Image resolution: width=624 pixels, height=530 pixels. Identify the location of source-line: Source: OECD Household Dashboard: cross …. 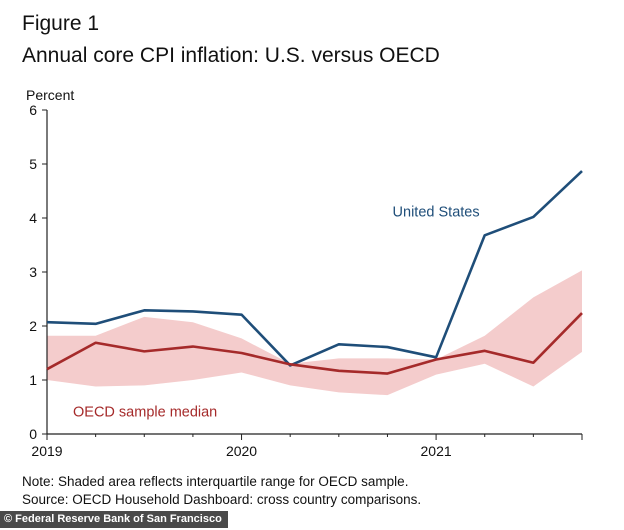
(222, 499).